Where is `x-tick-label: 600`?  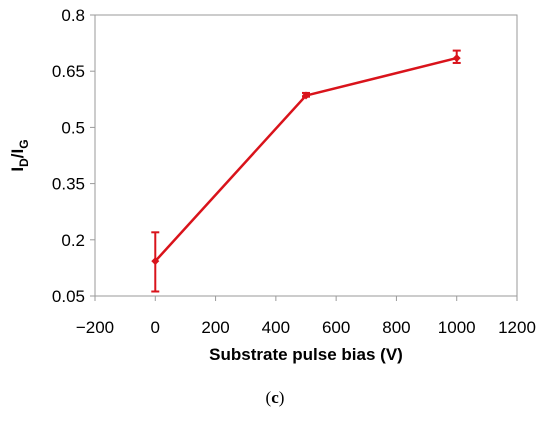
x-tick-label: 600 is located at coordinates (336, 327).